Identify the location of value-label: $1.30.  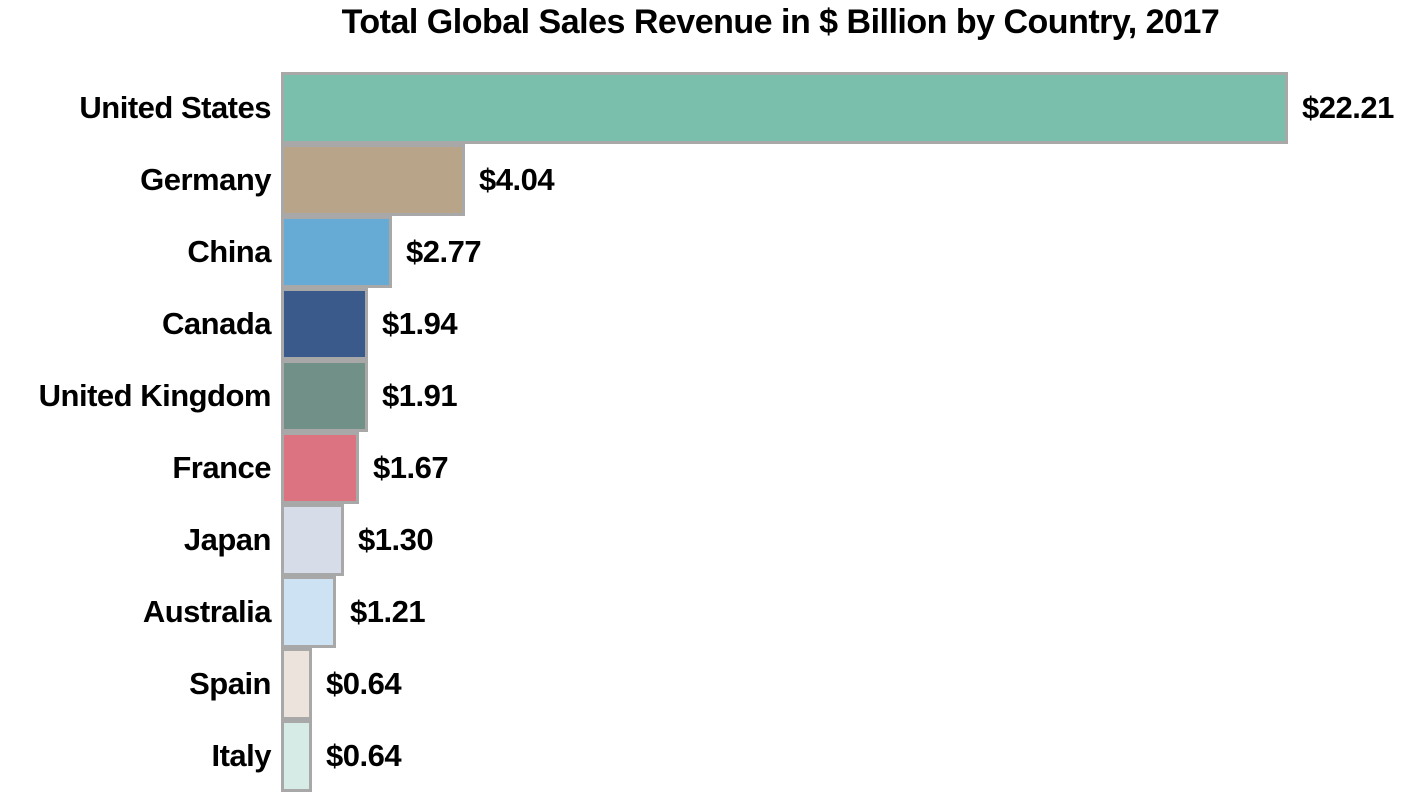
(396, 539).